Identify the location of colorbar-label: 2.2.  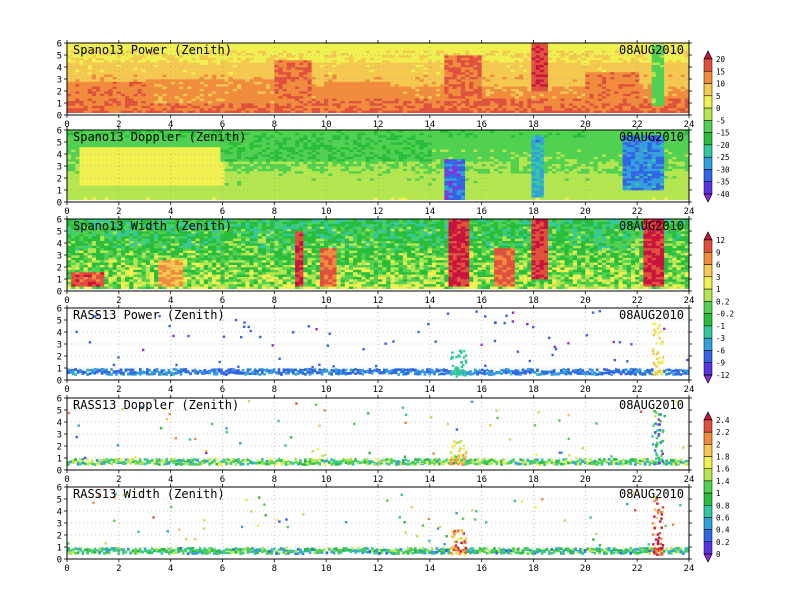
(723, 432).